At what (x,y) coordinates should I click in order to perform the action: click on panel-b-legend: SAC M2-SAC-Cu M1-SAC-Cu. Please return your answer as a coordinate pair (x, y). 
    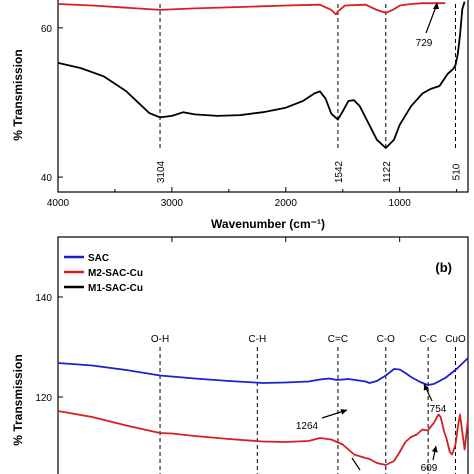
    Looking at the image, I should click on (103, 273).